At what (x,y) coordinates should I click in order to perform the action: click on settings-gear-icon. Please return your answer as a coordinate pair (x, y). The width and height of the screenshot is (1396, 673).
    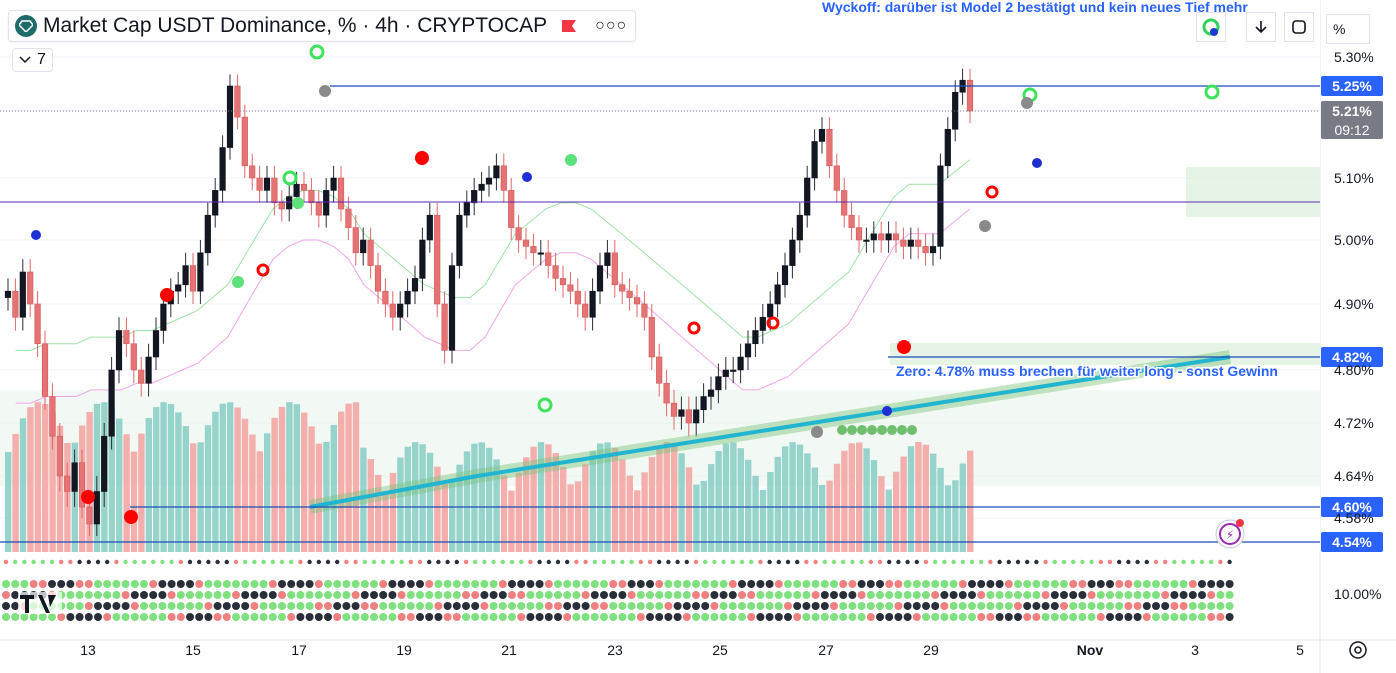
    Looking at the image, I should click on (1358, 650).